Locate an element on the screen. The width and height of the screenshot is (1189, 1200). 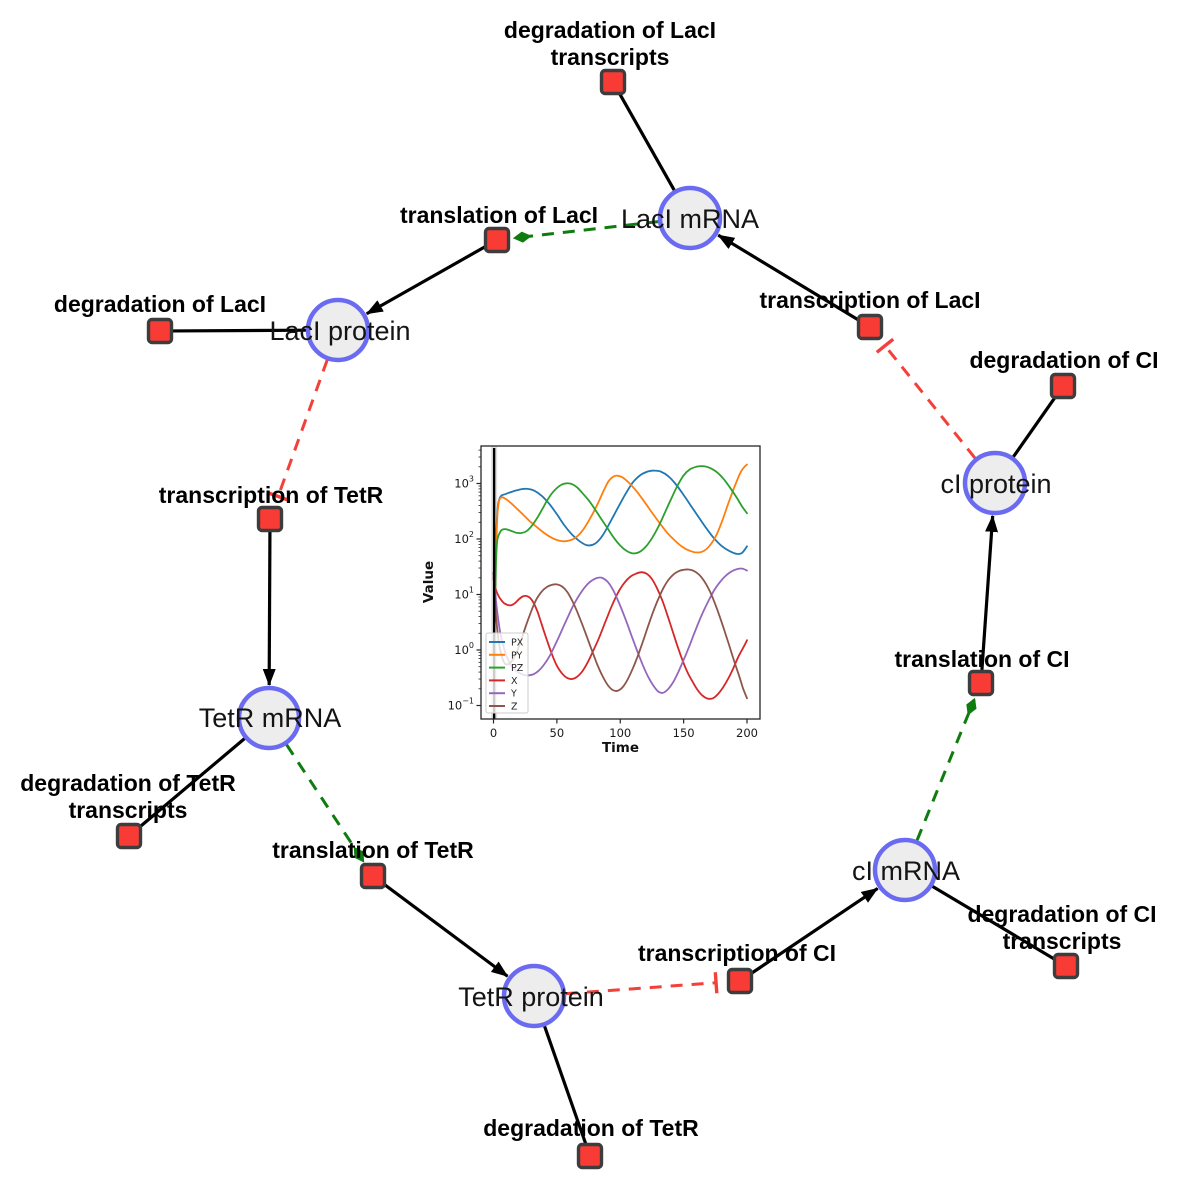
series-PY-line is located at coordinates (620, 558).